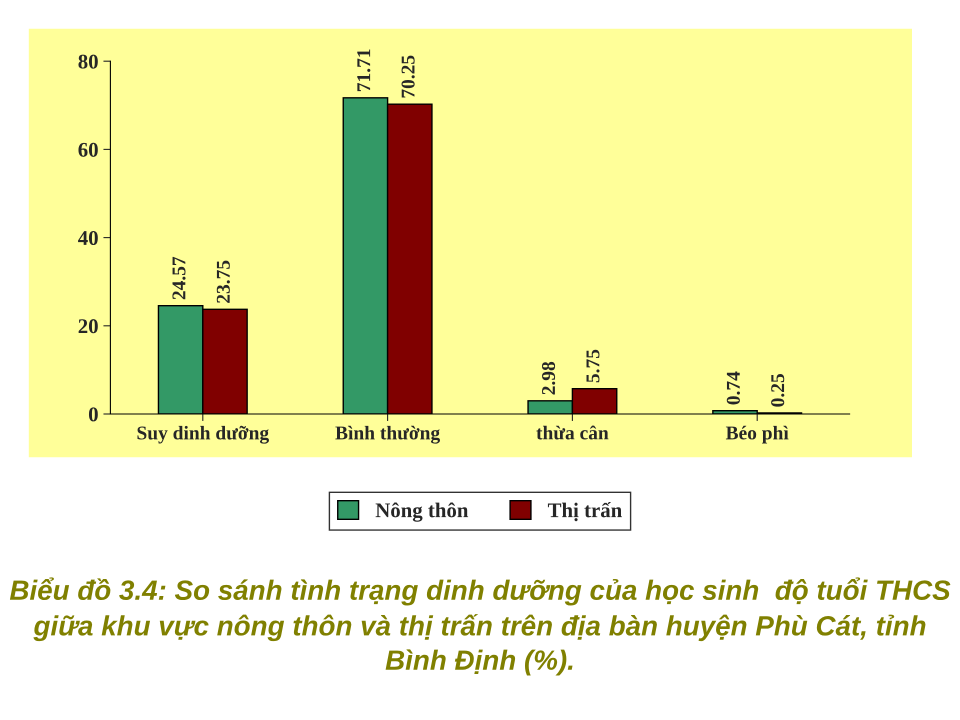 The width and height of the screenshot is (960, 720). Describe the element at coordinates (88, 61) in the screenshot. I see `y-tick-label: 80` at that location.